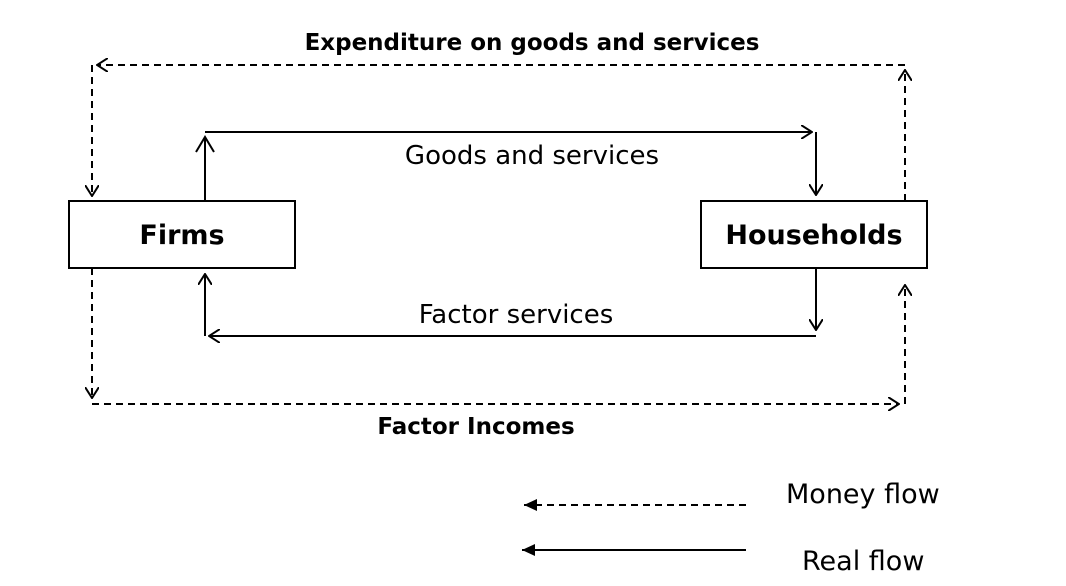 Image resolution: width=1066 pixels, height=586 pixels. I want to click on factor-services-label: Factor services, so click(516, 315).